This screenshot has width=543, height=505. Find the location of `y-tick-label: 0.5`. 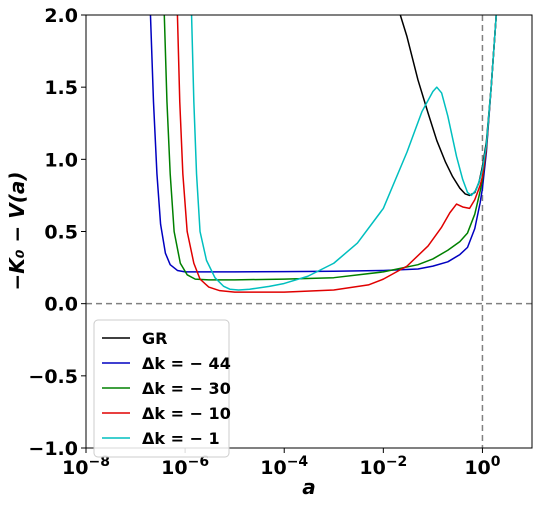

y-tick-label: 0.5 is located at coordinates (61, 233).